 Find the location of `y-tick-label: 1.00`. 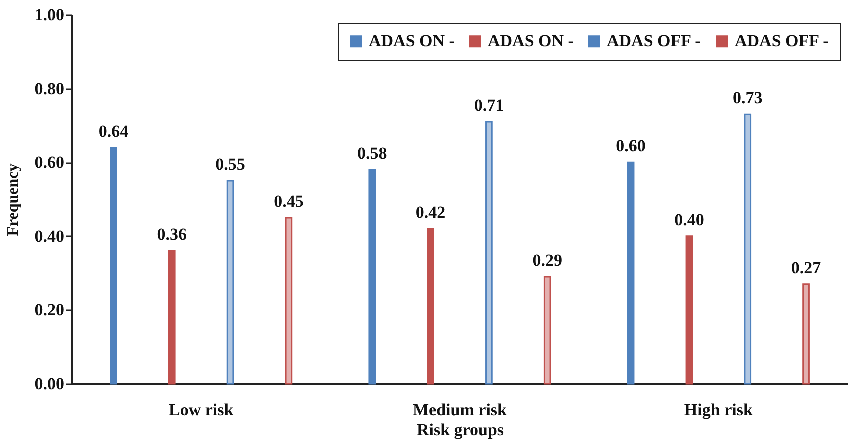

y-tick-label: 1.00 is located at coordinates (49, 15).